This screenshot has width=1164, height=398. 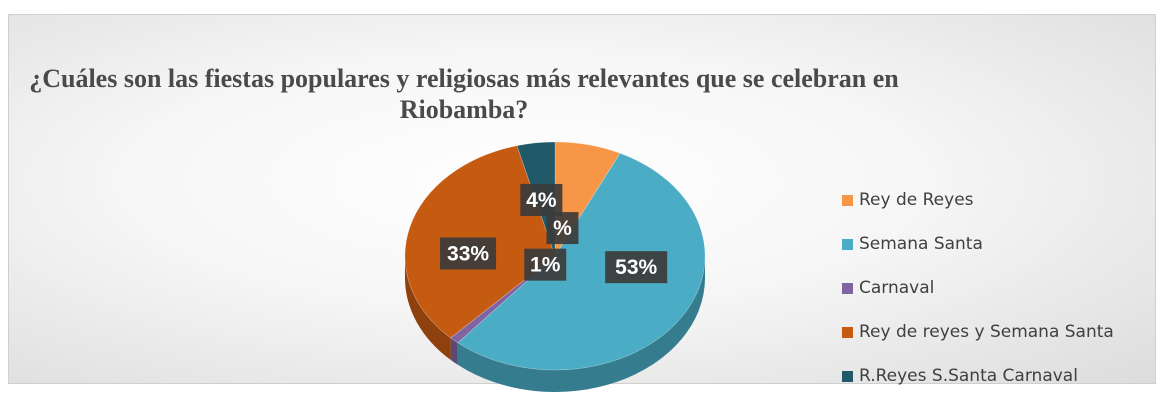 I want to click on legend-label: Rey de Reyes, so click(x=916, y=200).